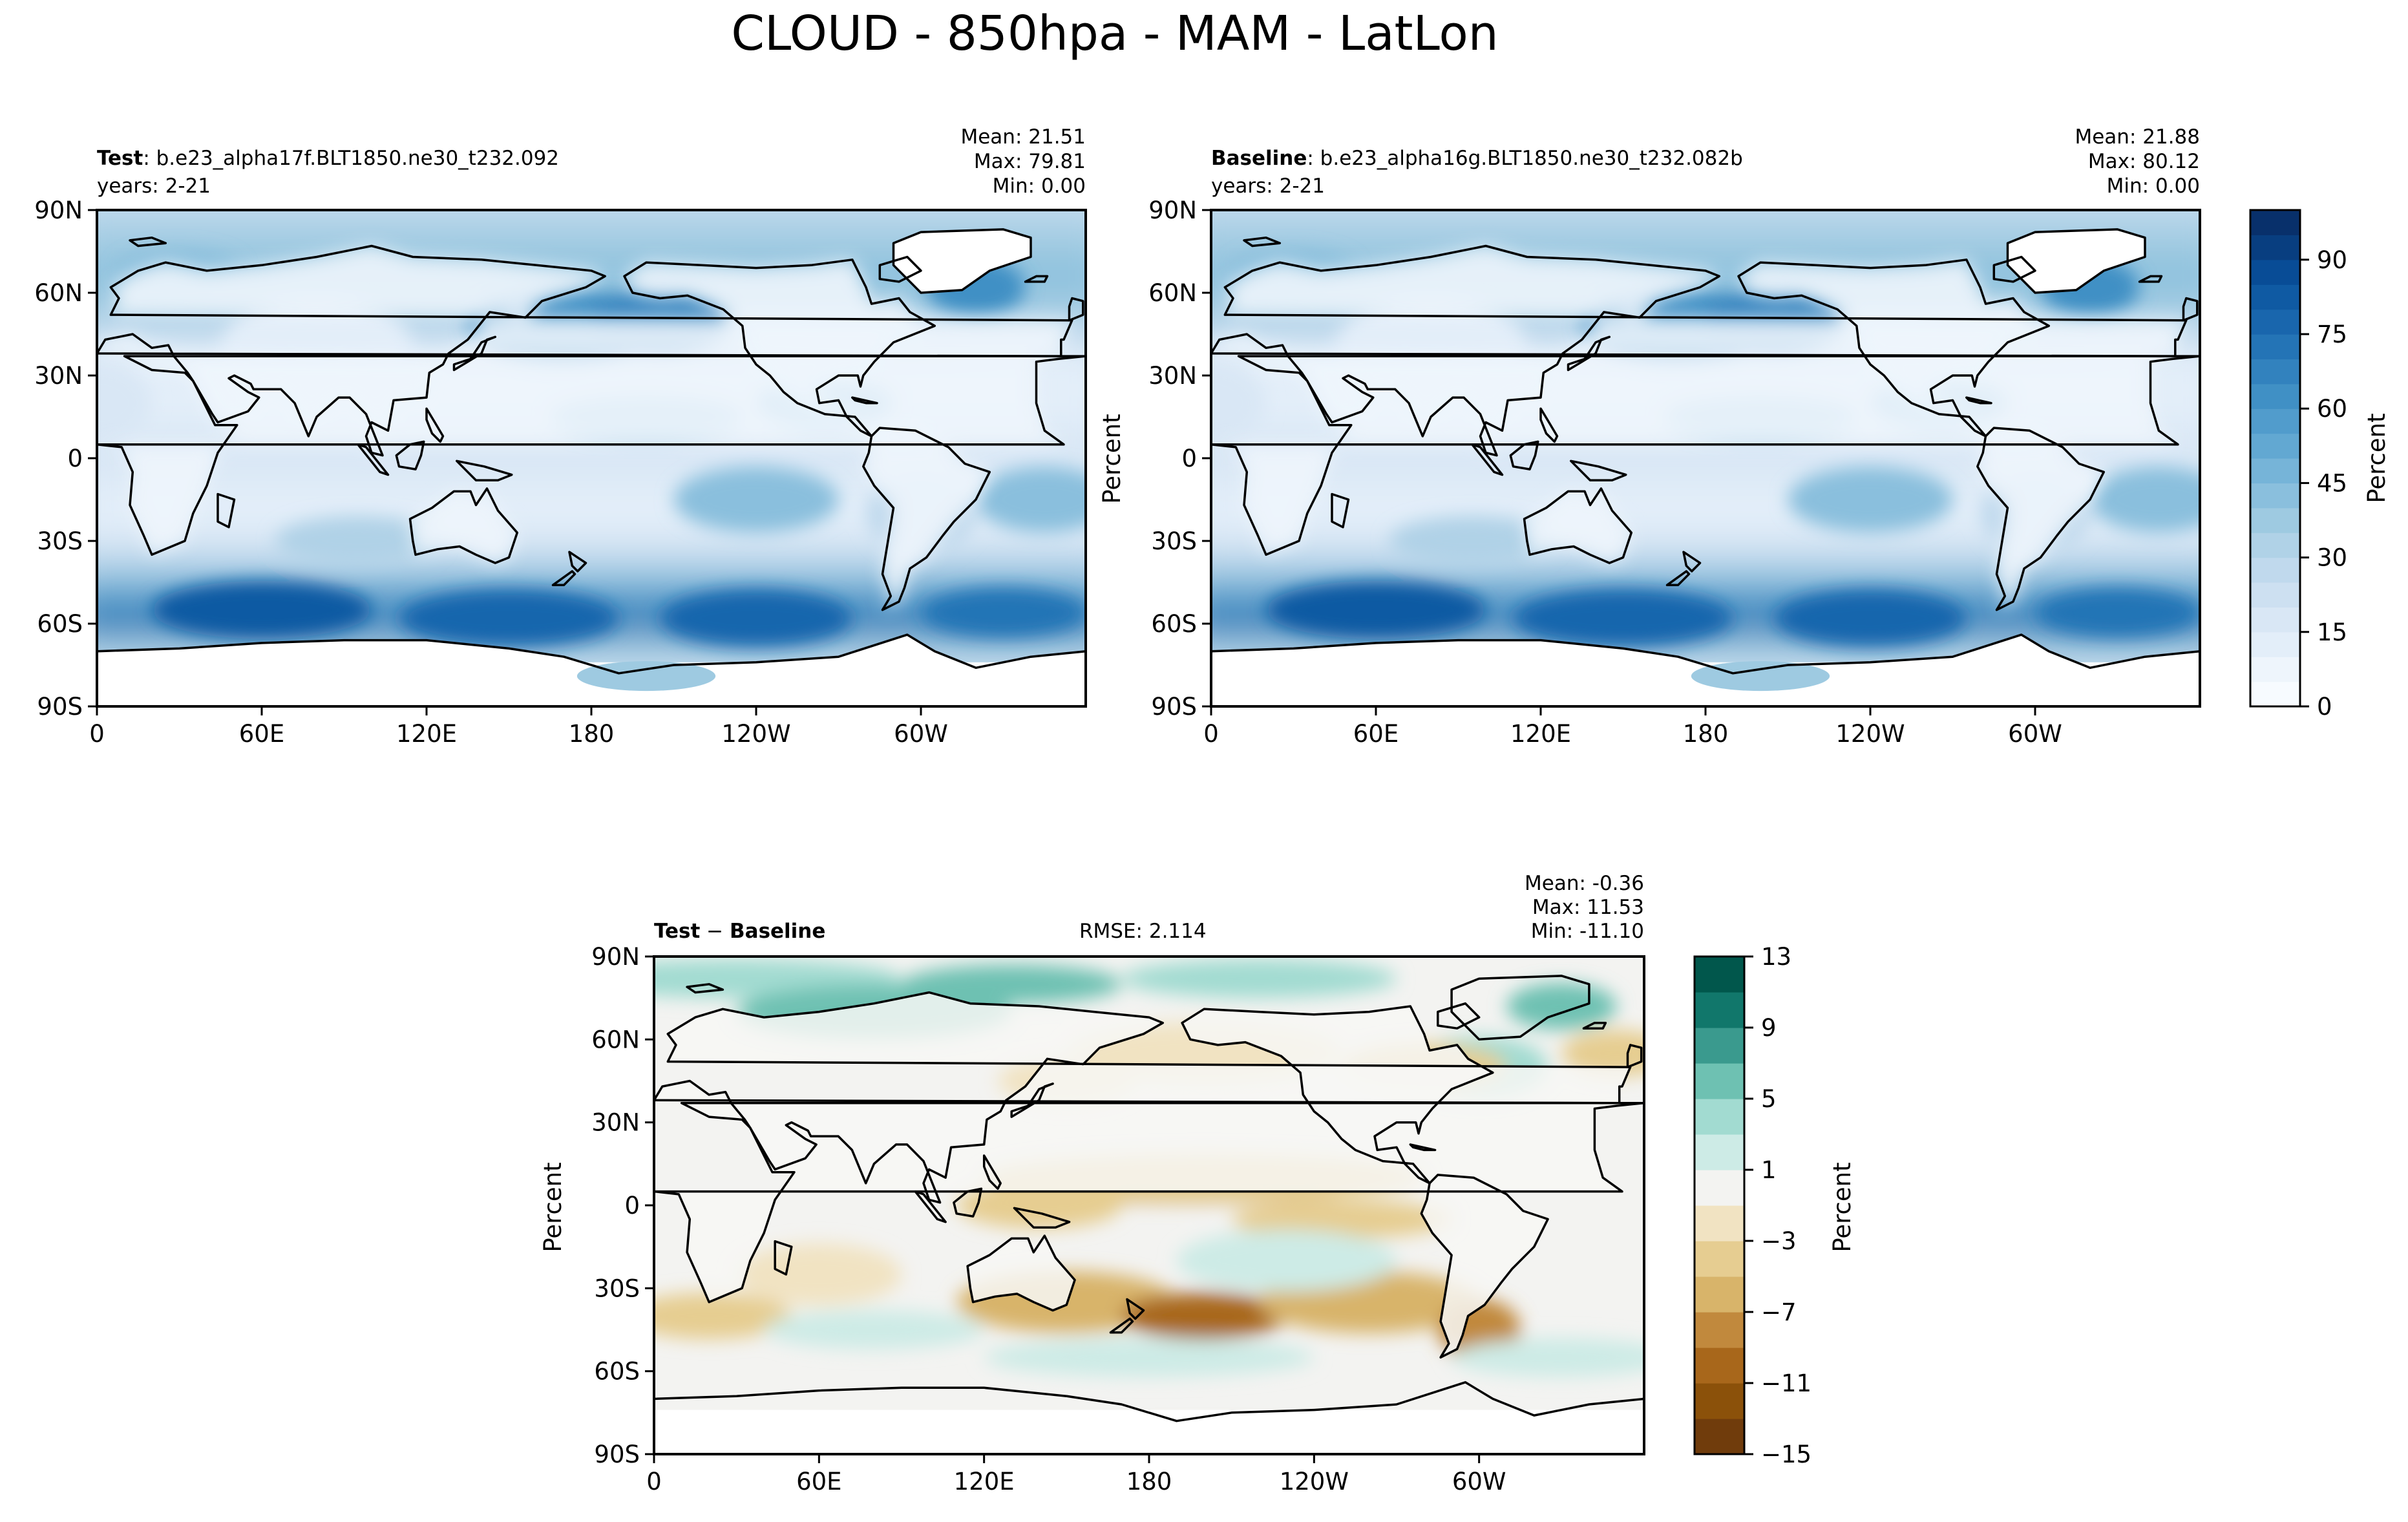 The image size is (2408, 1522). Describe the element at coordinates (864, 400) in the screenshot. I see `coast-cuba` at that location.